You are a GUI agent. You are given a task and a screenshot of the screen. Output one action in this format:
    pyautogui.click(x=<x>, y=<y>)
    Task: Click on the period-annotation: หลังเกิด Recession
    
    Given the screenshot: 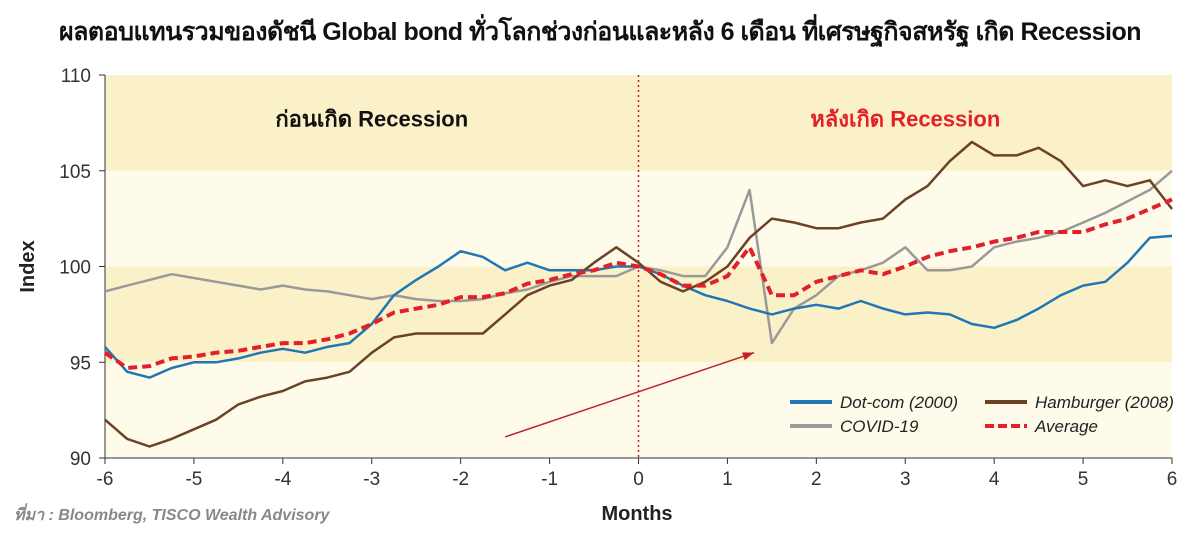 What is the action you would take?
    pyautogui.click(x=905, y=119)
    